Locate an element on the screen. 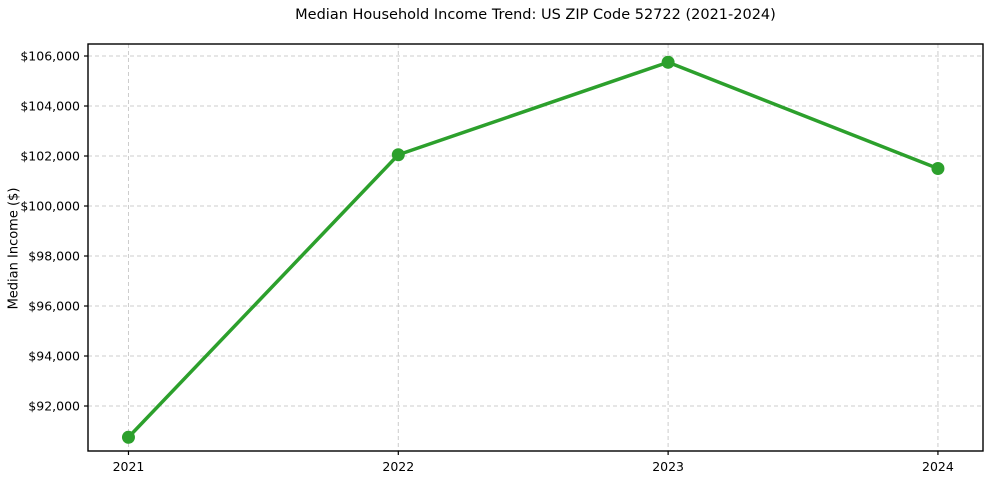 The height and width of the screenshot is (490, 989). data-point-2023 is located at coordinates (668, 62).